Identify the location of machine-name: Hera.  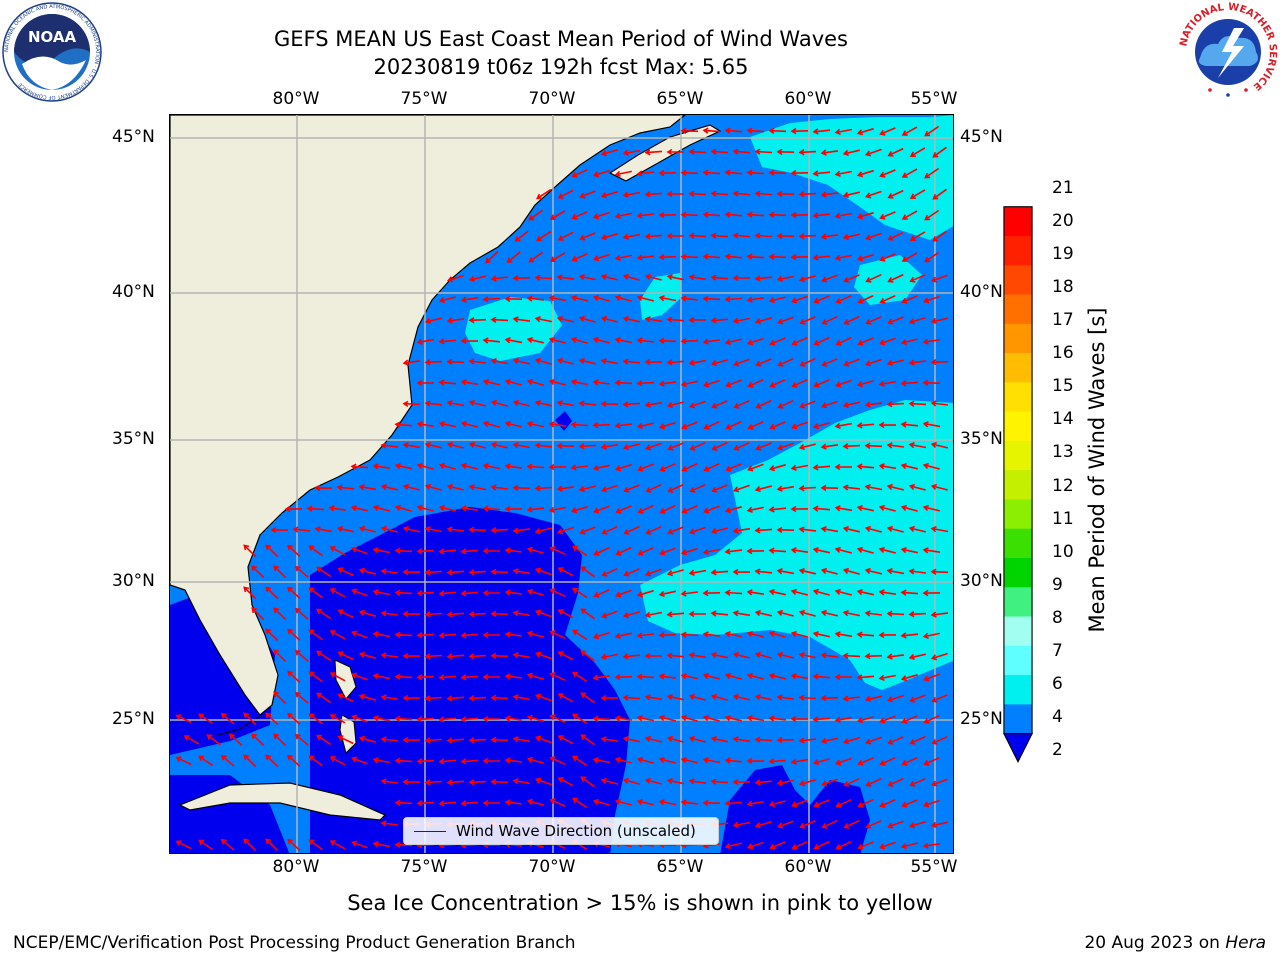
(1245, 943).